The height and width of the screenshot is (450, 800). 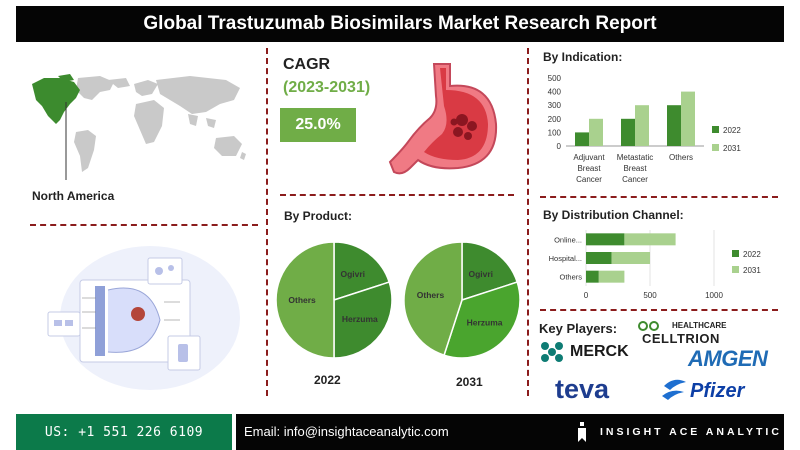 I want to click on y-tick-label: Others, so click(x=570, y=277).